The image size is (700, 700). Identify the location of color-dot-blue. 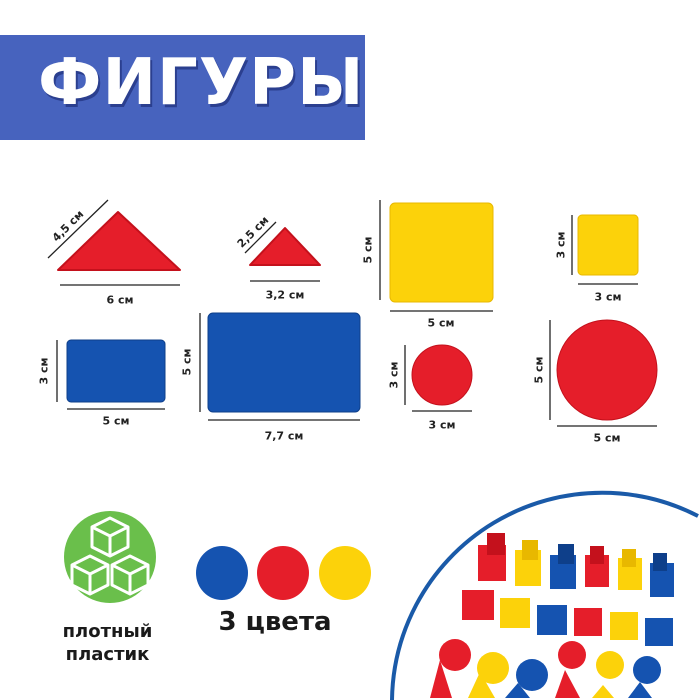
(222, 573).